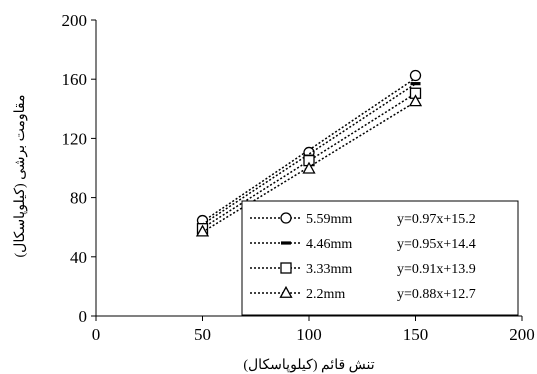  Describe the element at coordinates (329, 244) in the screenshot. I see `legend-series-name: 4.46mm` at that location.